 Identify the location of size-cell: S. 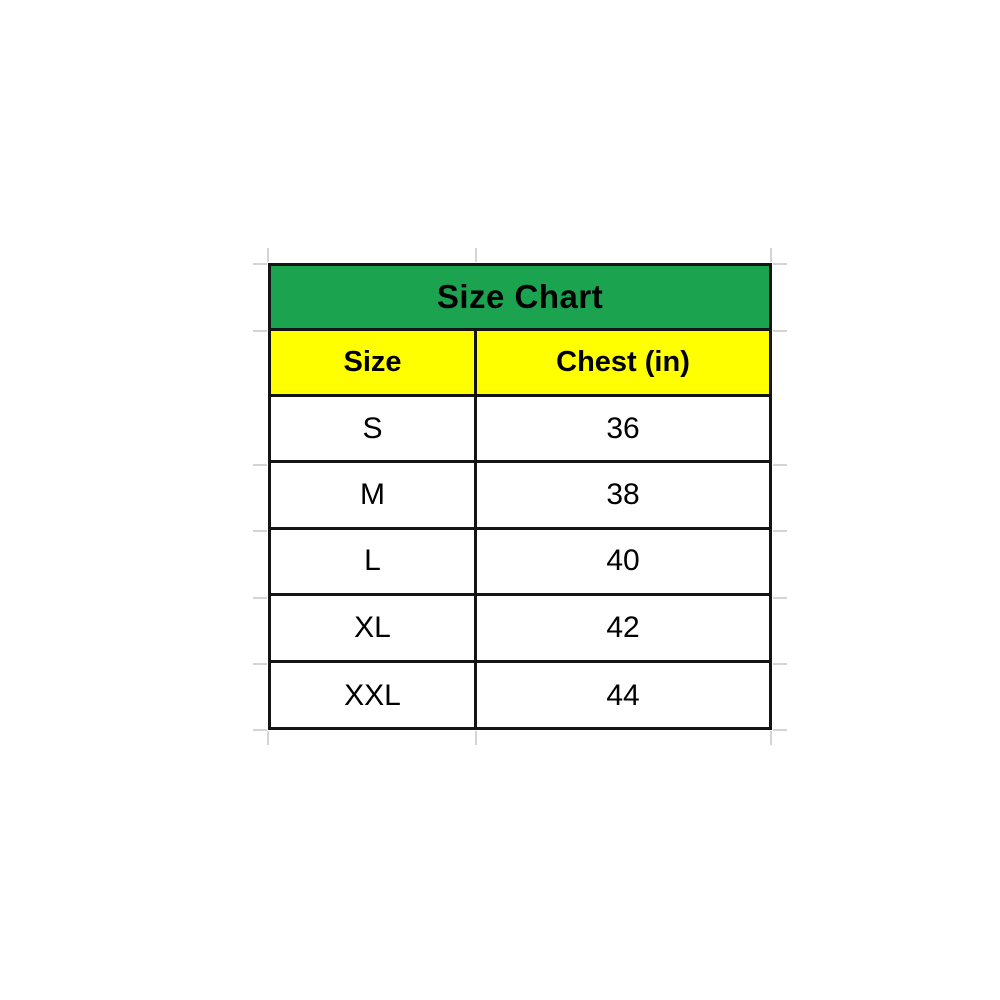
(374, 429).